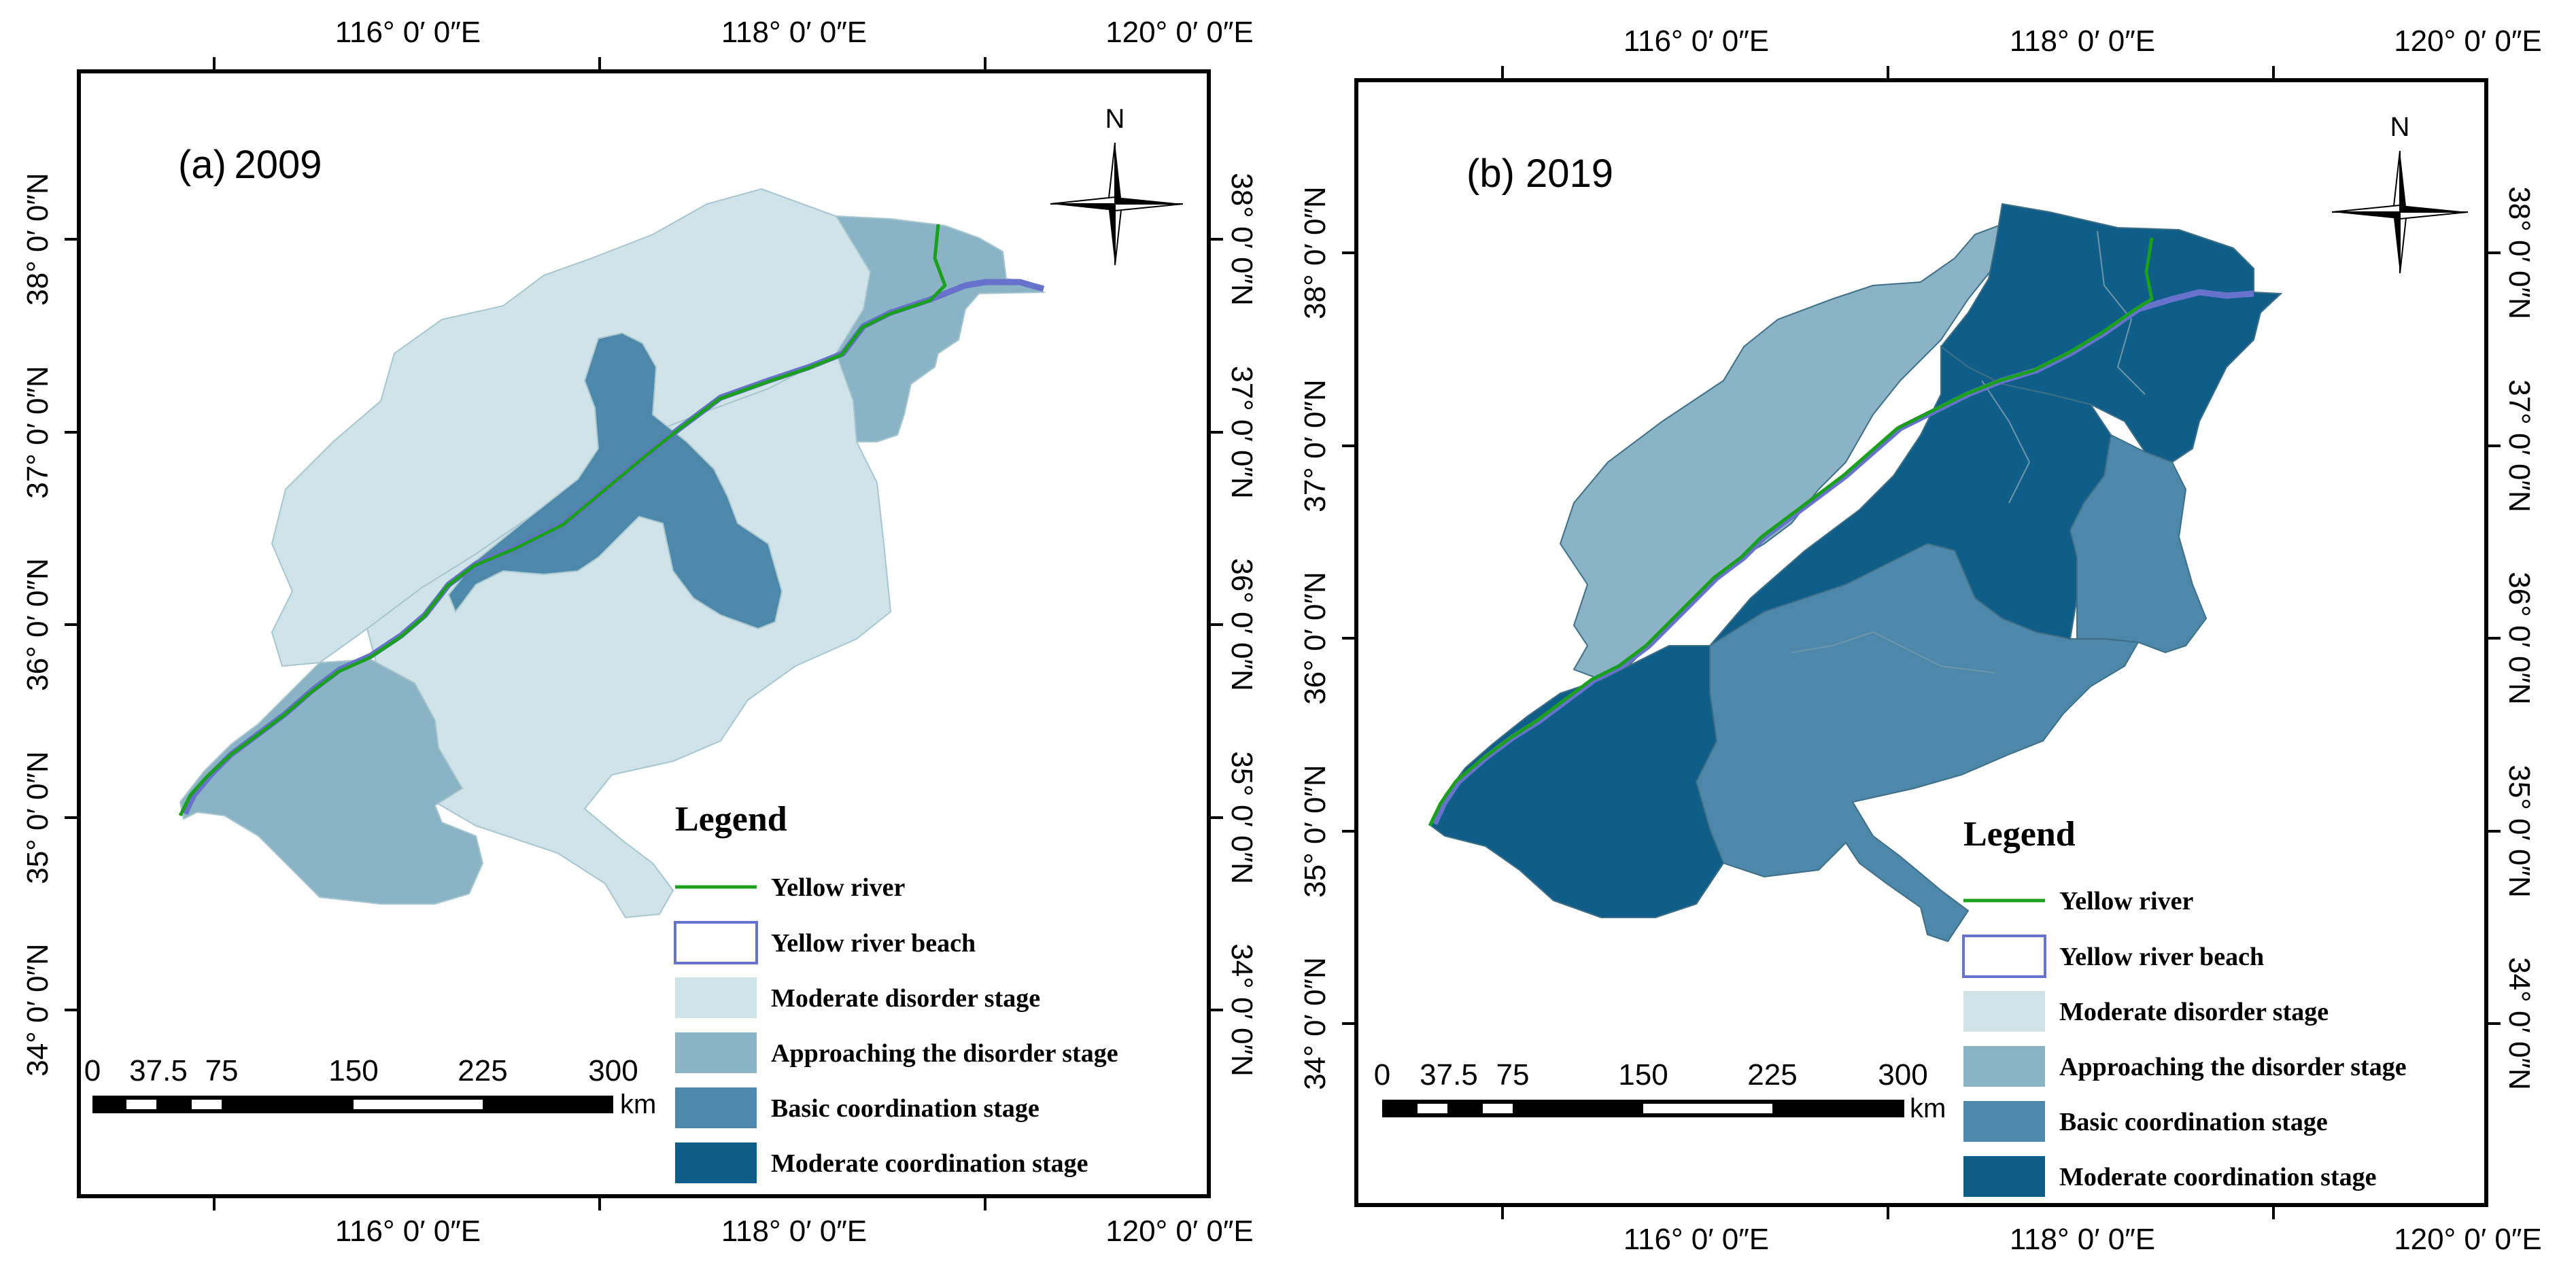 The height and width of the screenshot is (1273, 2576). What do you see at coordinates (1781, 452) in the screenshot?
I see `region-northwest` at bounding box center [1781, 452].